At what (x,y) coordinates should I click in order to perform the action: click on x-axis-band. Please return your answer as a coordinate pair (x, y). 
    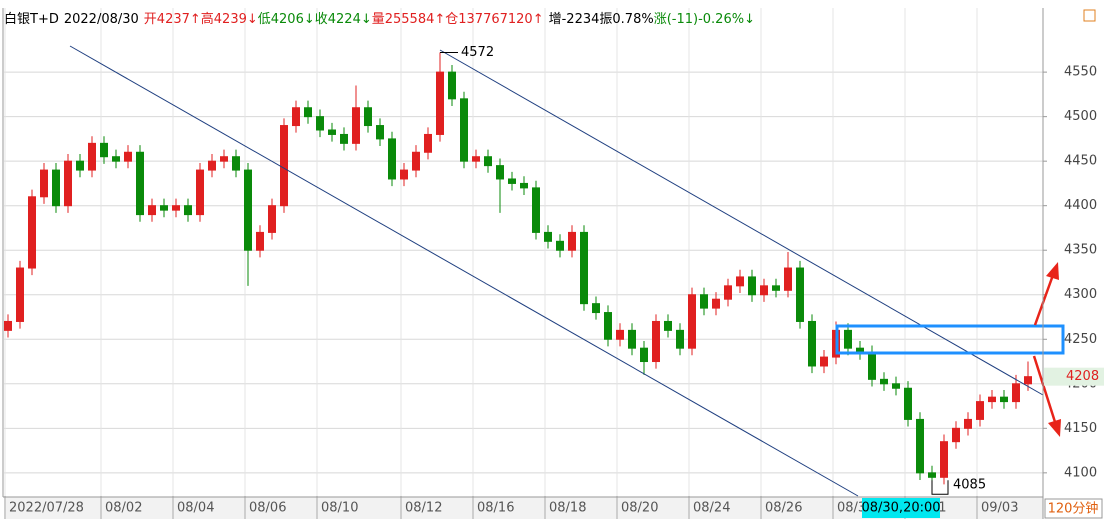
    Looking at the image, I should click on (523, 508).